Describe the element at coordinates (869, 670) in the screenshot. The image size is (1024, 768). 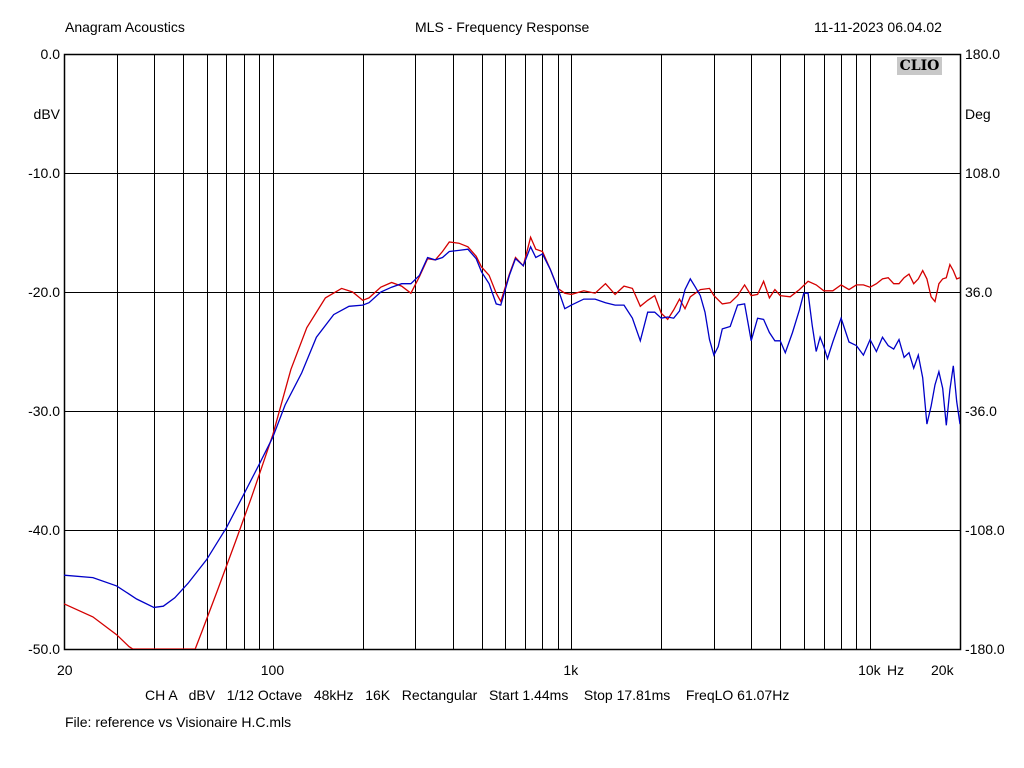
I see `x-tick-label: 10k` at that location.